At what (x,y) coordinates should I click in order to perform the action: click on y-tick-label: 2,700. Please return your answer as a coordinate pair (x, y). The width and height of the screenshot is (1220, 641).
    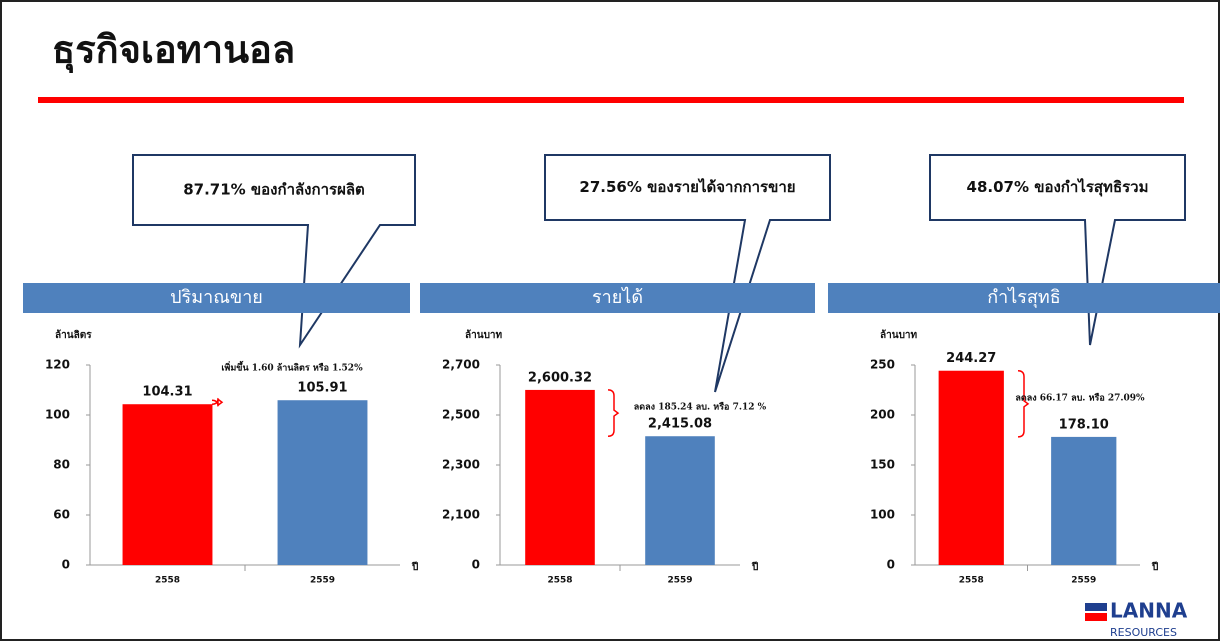
    Looking at the image, I should click on (461, 365).